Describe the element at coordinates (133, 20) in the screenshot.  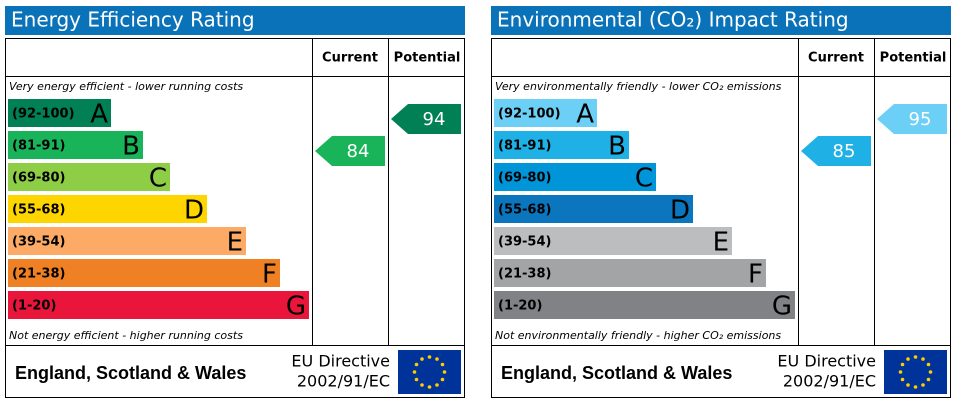
I see `panel-title: Energy Efficiency Rating` at that location.